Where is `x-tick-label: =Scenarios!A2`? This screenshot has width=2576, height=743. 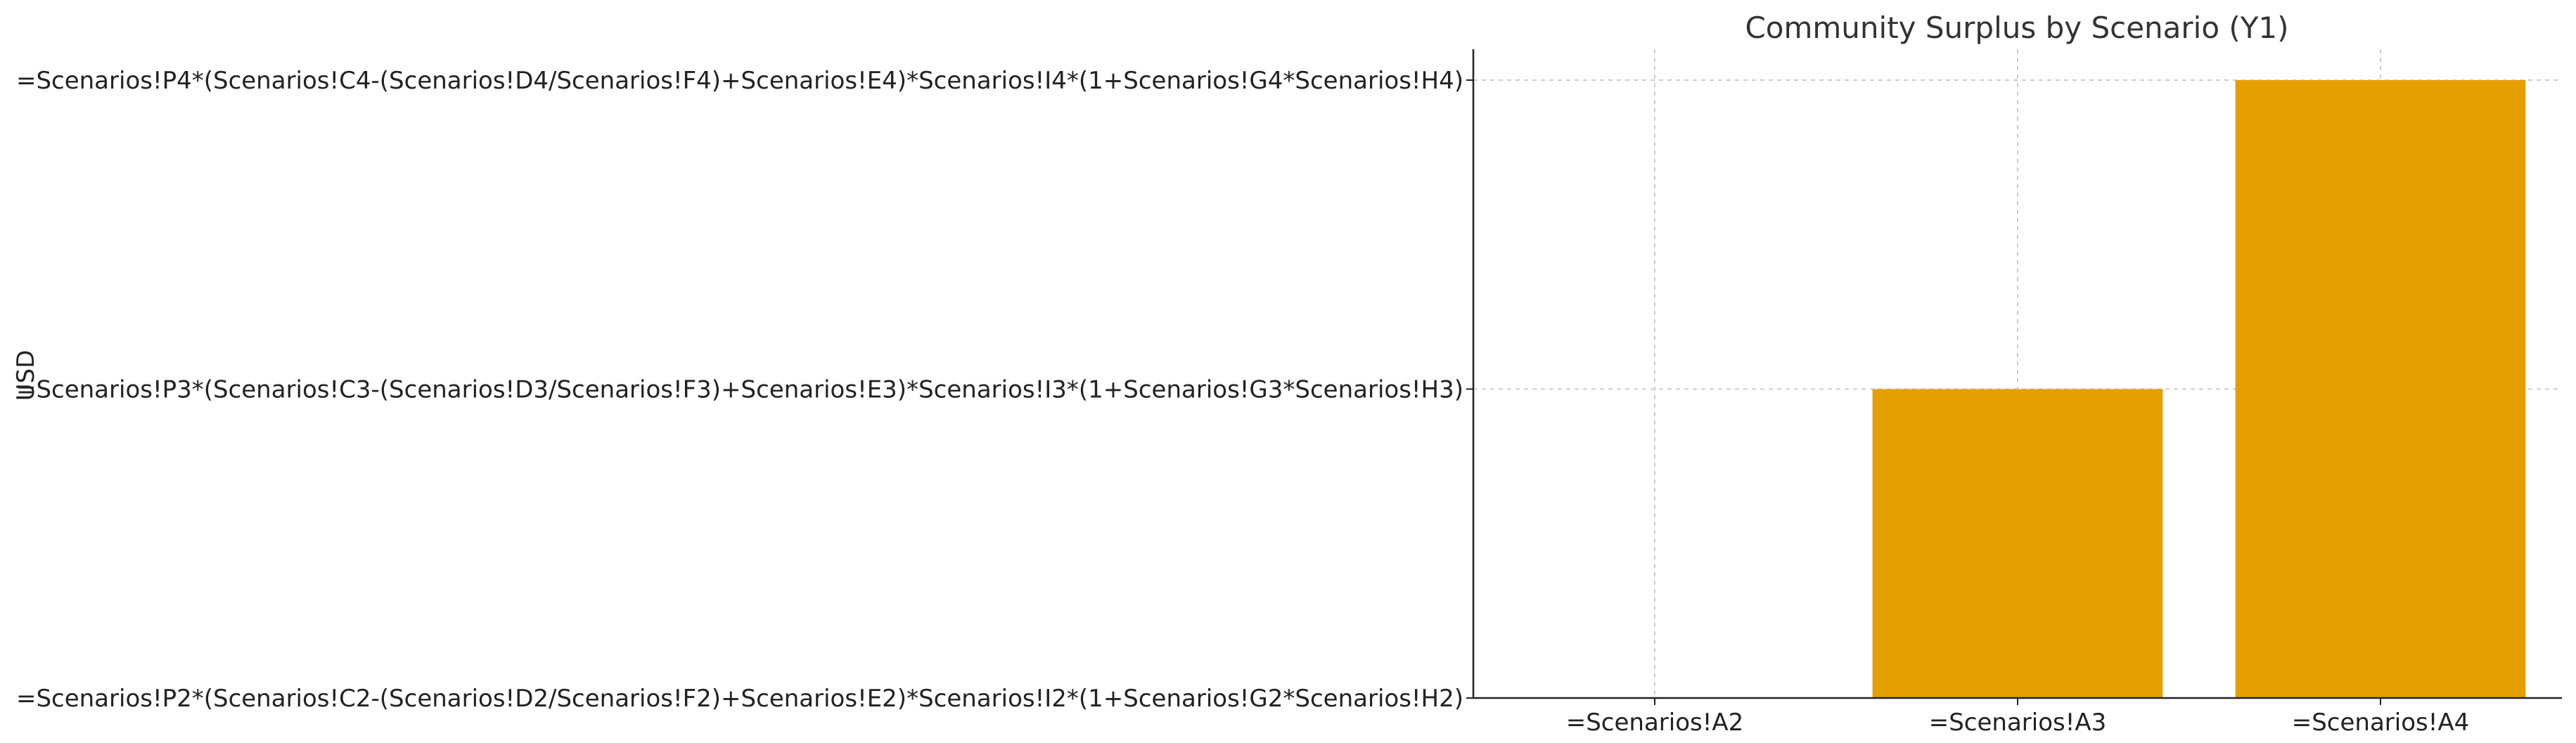 x-tick-label: =Scenarios!A2 is located at coordinates (1655, 723).